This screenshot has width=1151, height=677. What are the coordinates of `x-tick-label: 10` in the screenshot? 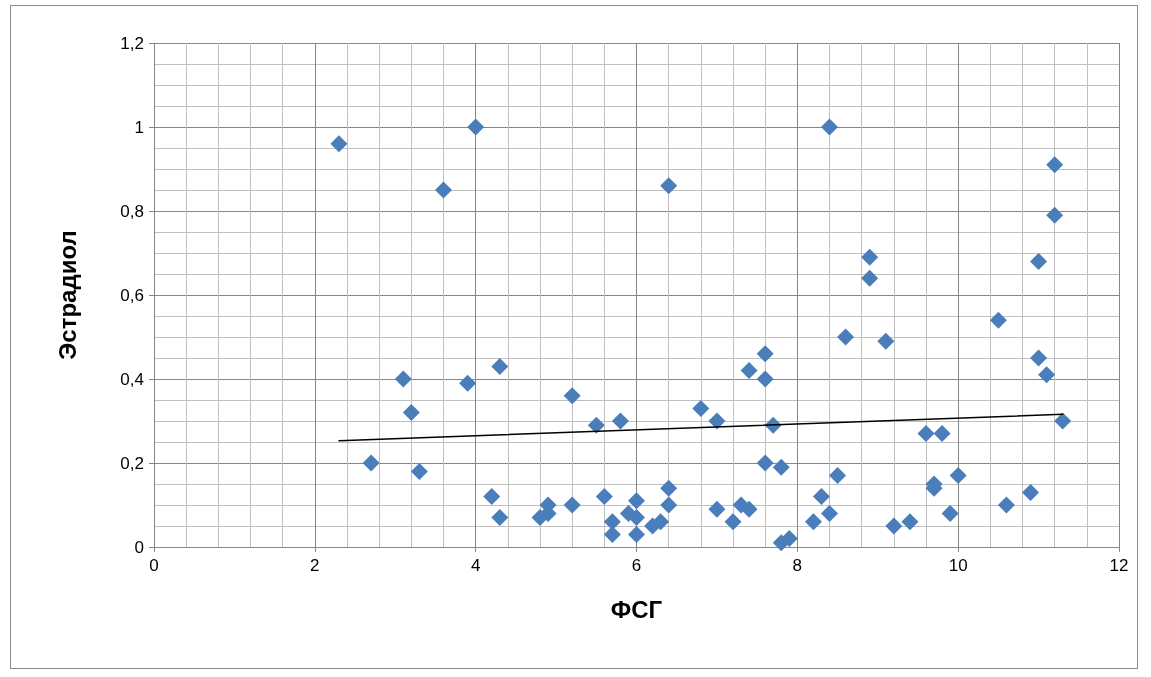 It's located at (958, 565).